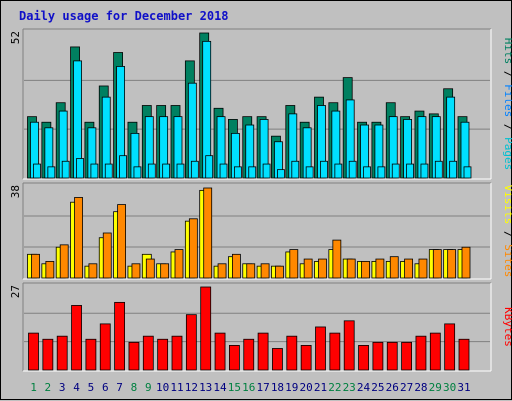 The image size is (512, 401). What do you see at coordinates (62, 387) in the screenshot?
I see `x-tick-label-3: 3` at bounding box center [62, 387].